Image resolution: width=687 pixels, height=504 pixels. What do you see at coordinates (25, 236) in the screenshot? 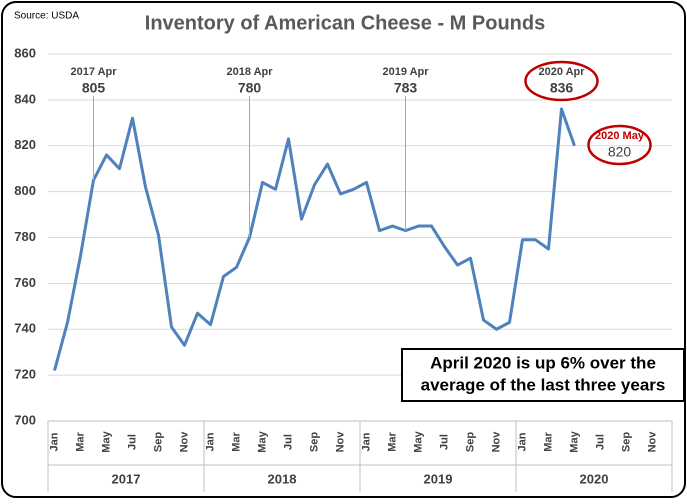
I see `y-tick-label: 780` at bounding box center [25, 236].